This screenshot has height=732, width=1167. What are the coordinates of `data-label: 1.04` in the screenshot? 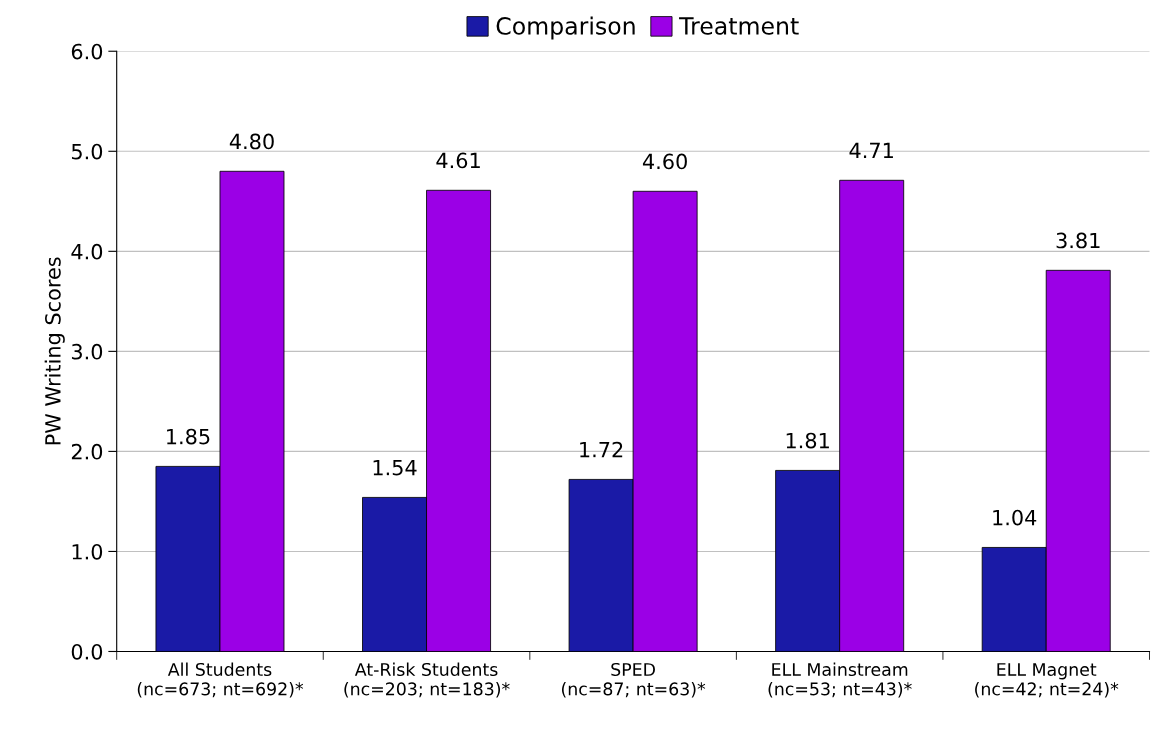 It's located at (1015, 517).